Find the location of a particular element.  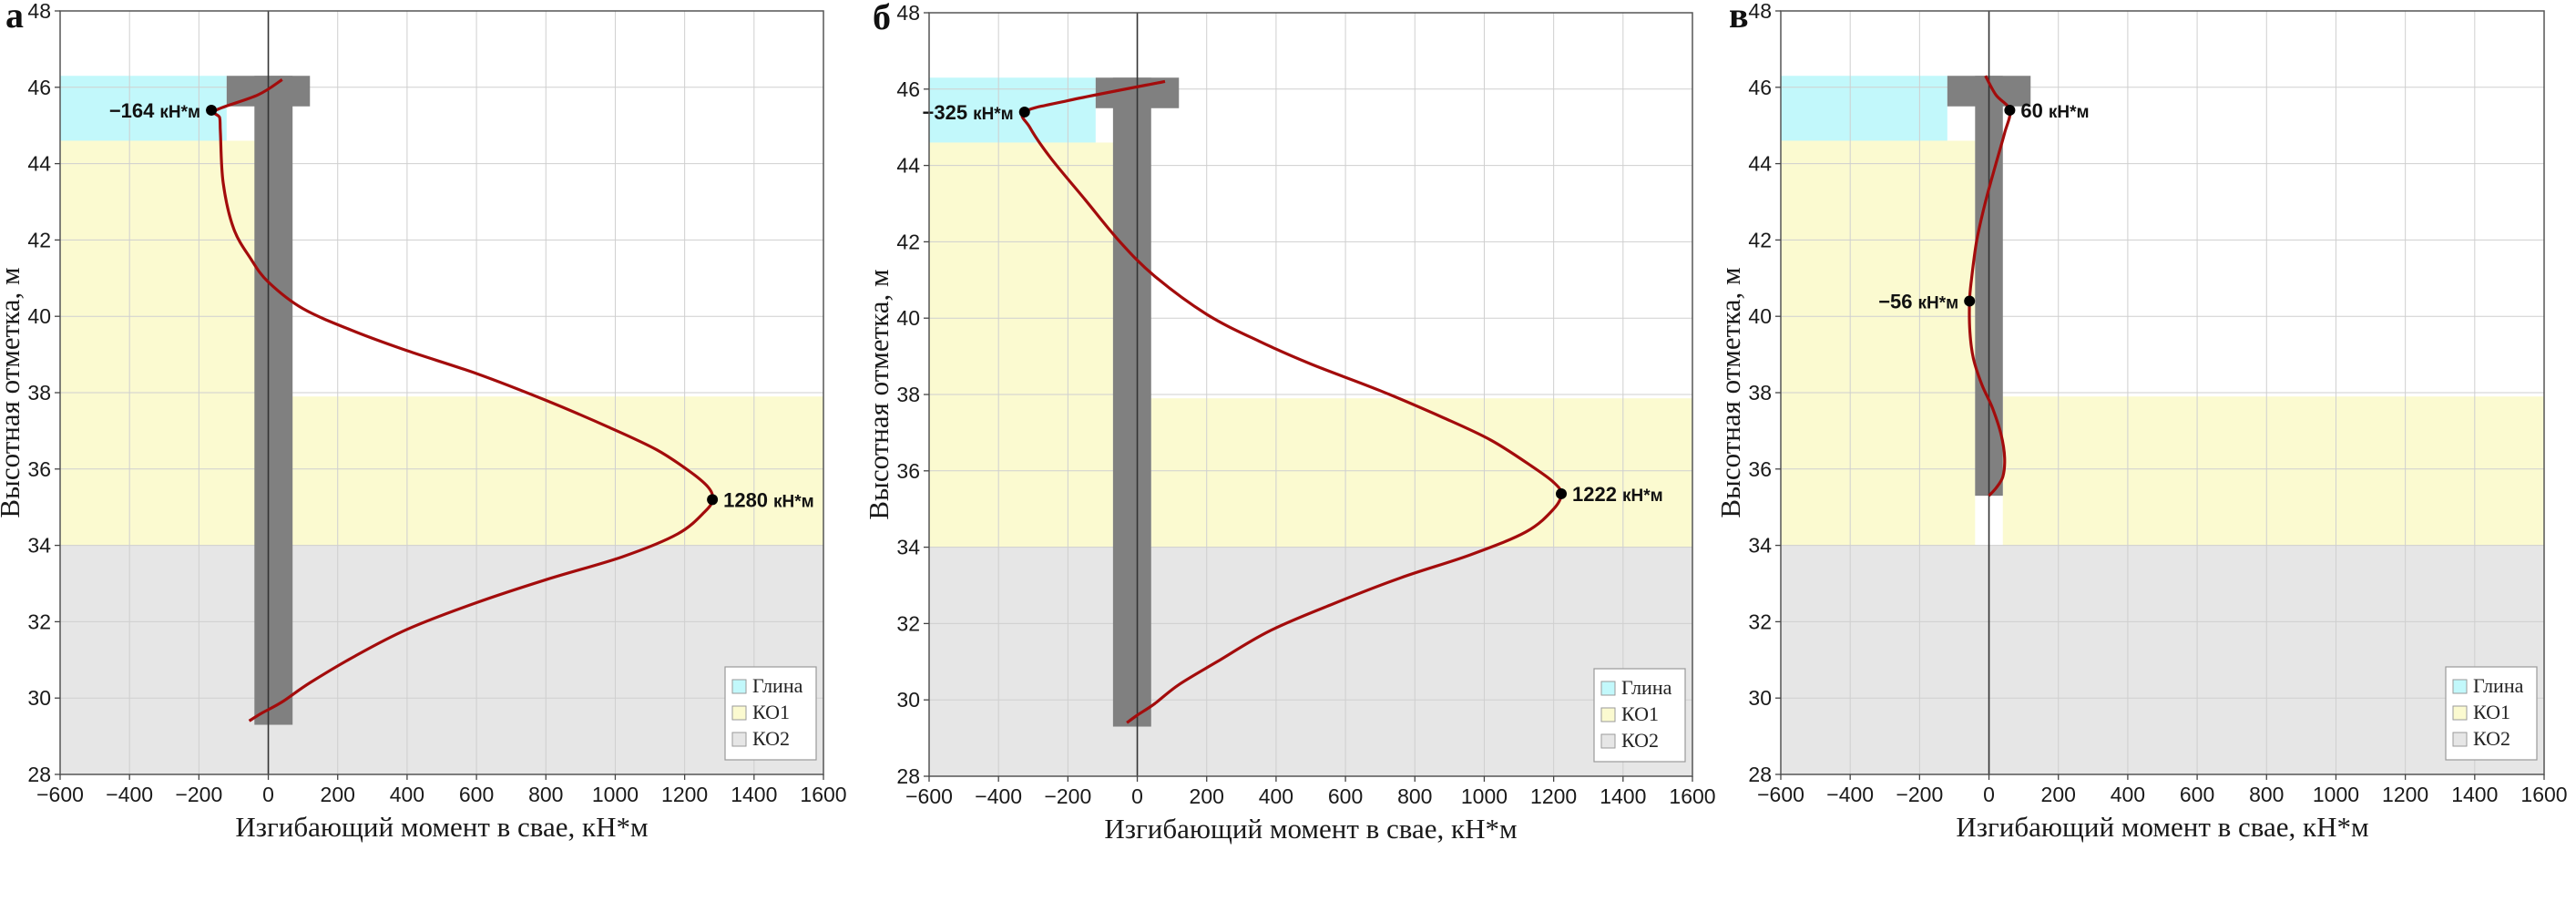

extreme-label: −164 кН*м is located at coordinates (154, 110).